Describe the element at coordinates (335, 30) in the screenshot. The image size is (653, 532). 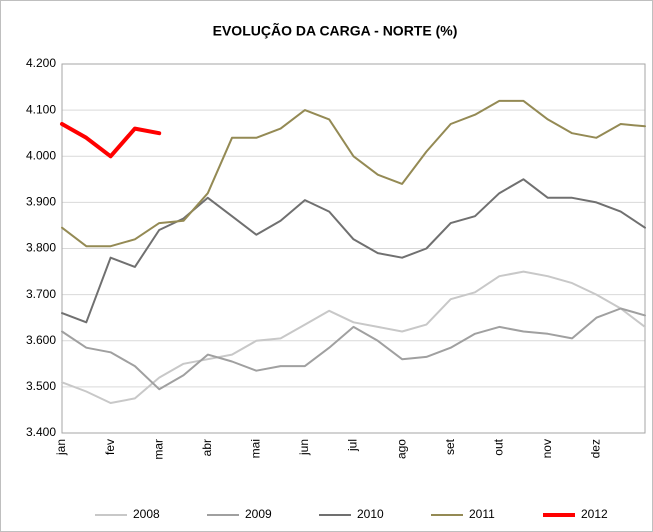
I see `chart-title: EVOLUÇÃO DA CARGA - NORTE (%)` at that location.